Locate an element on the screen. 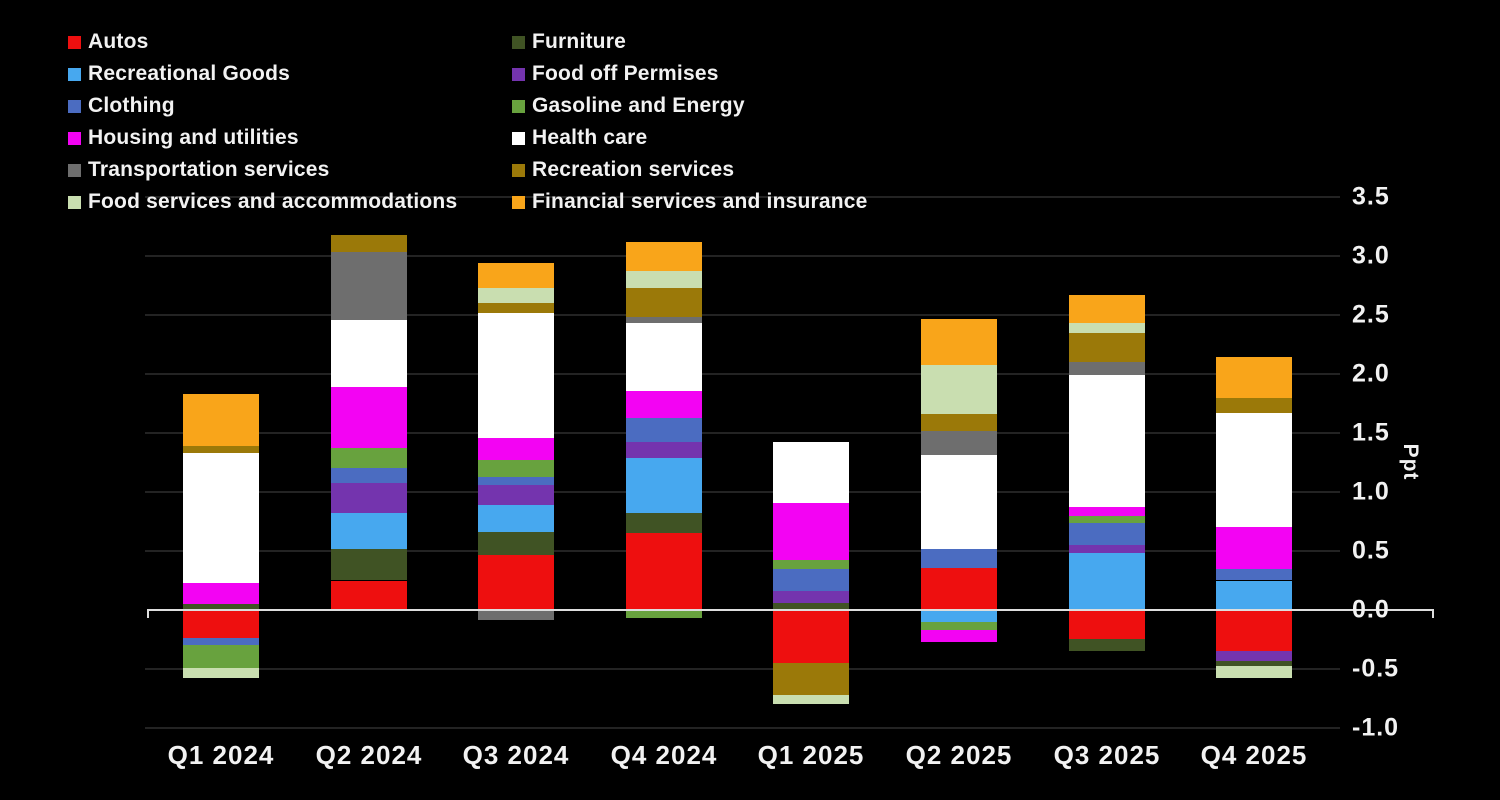  x-axis-line is located at coordinates (790, 610).